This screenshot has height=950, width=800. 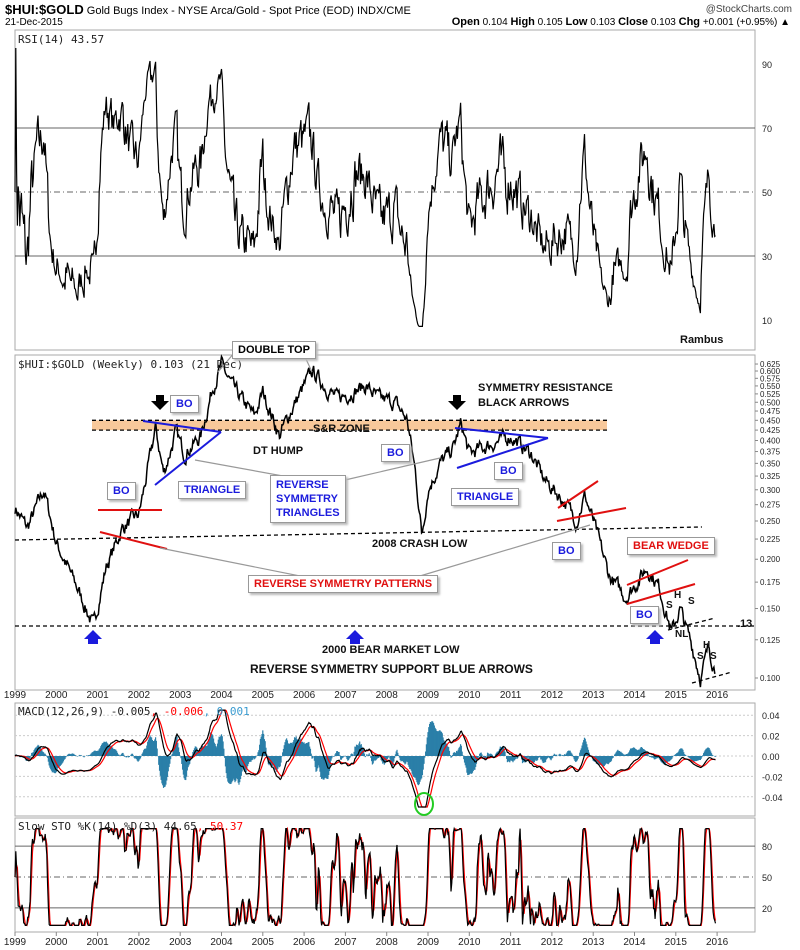 I want to click on year-label-bottom: 2011, so click(x=511, y=942).